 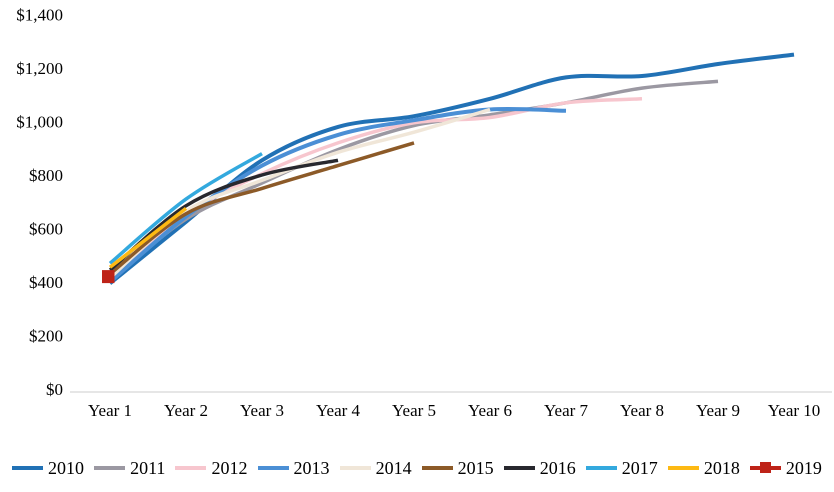 I want to click on x-axis-tick-label: Year 8, so click(x=642, y=410).